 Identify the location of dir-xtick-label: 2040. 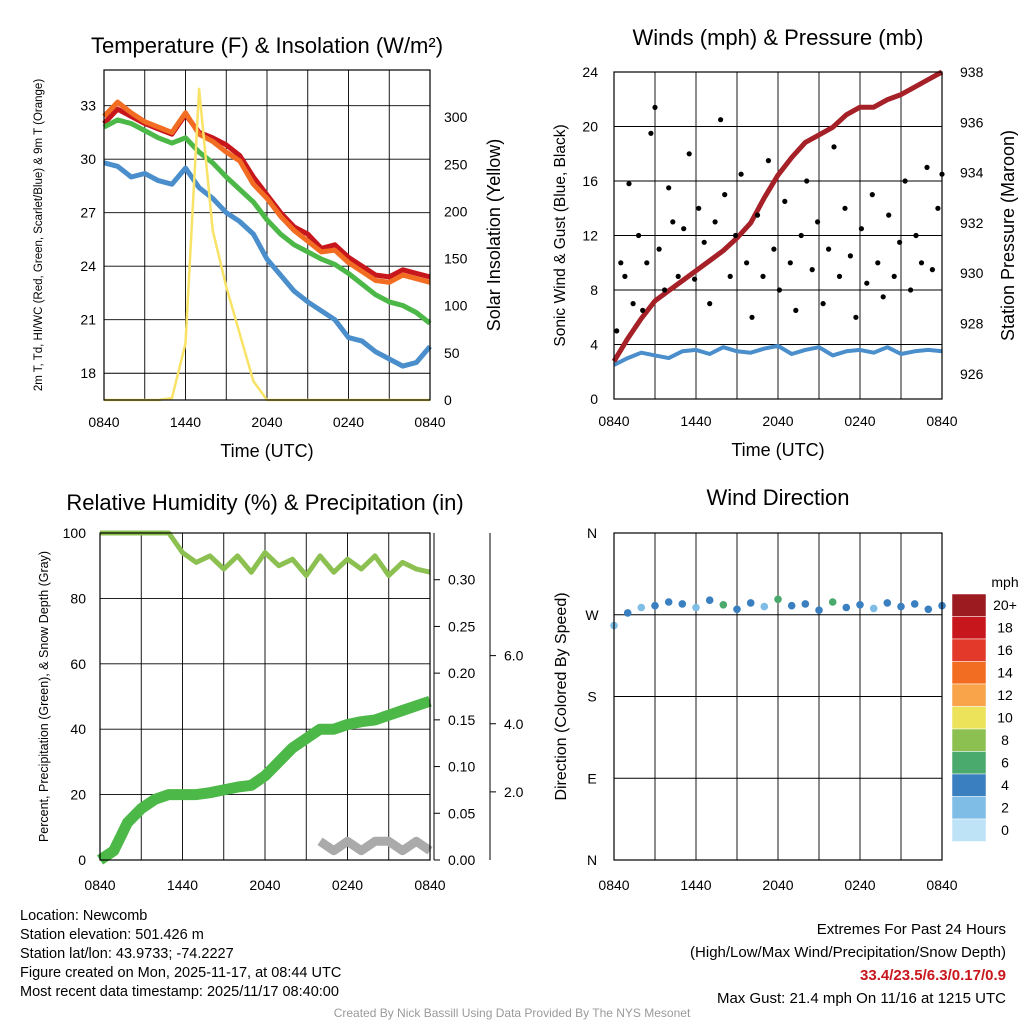
(777, 885).